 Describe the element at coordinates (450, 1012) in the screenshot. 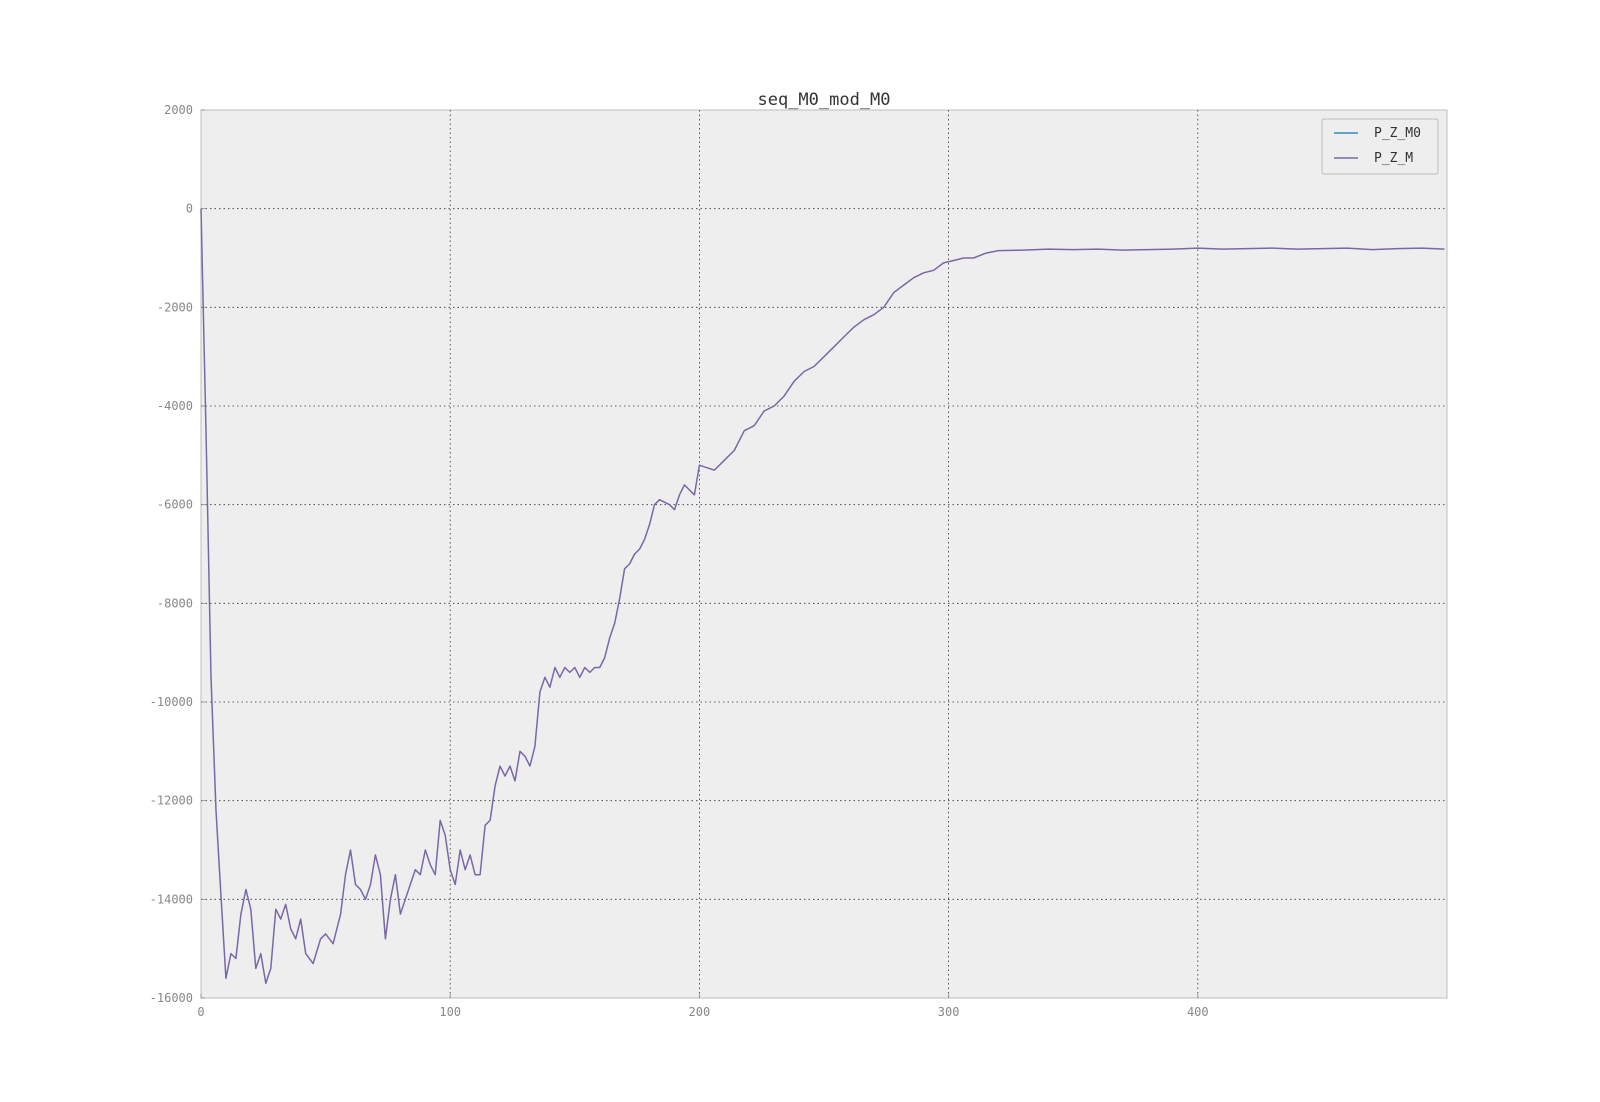

I see `x-tick-label: 100` at that location.